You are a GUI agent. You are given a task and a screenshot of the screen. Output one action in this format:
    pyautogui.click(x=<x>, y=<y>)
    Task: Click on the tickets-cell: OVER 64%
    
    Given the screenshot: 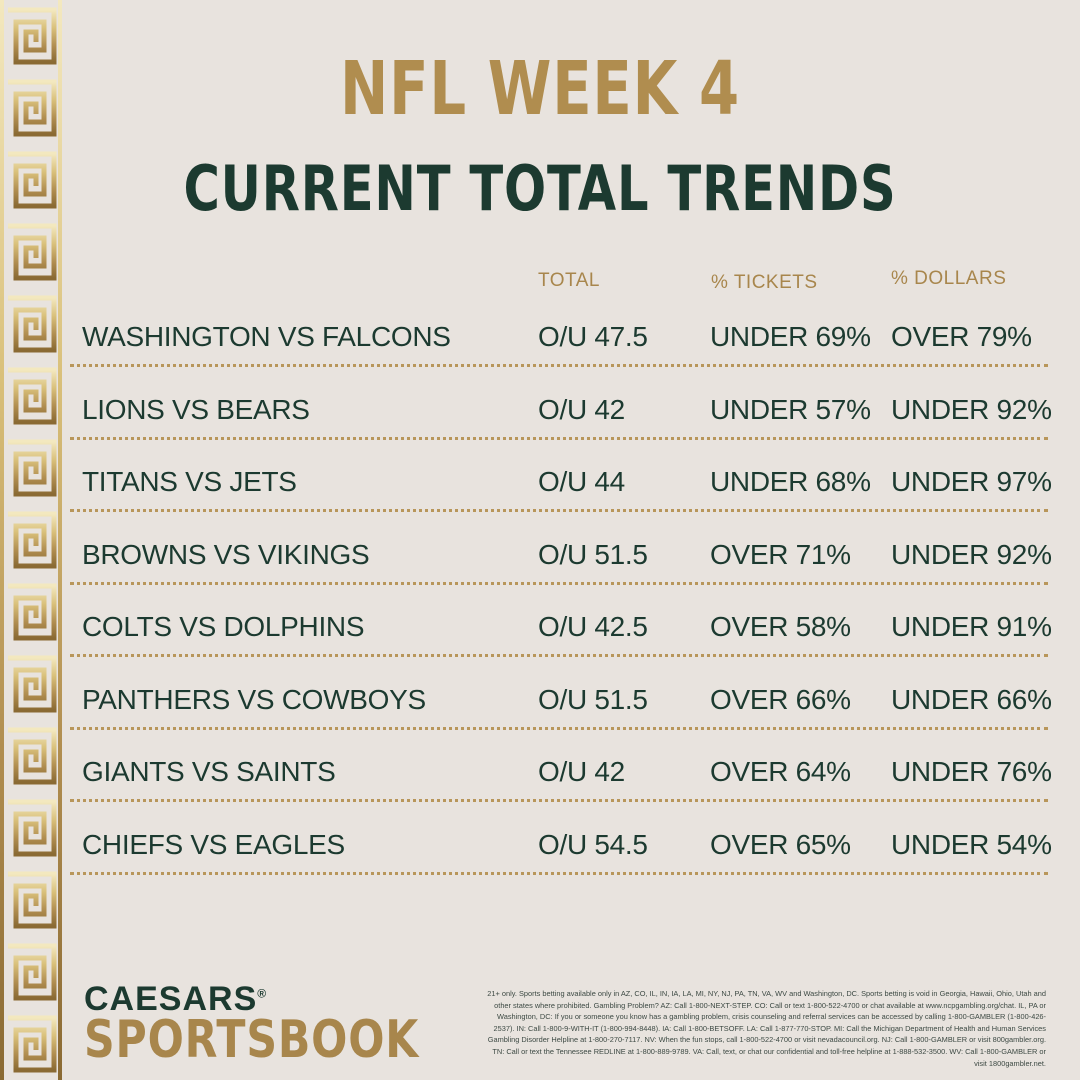 What is the action you would take?
    pyautogui.click(x=780, y=771)
    